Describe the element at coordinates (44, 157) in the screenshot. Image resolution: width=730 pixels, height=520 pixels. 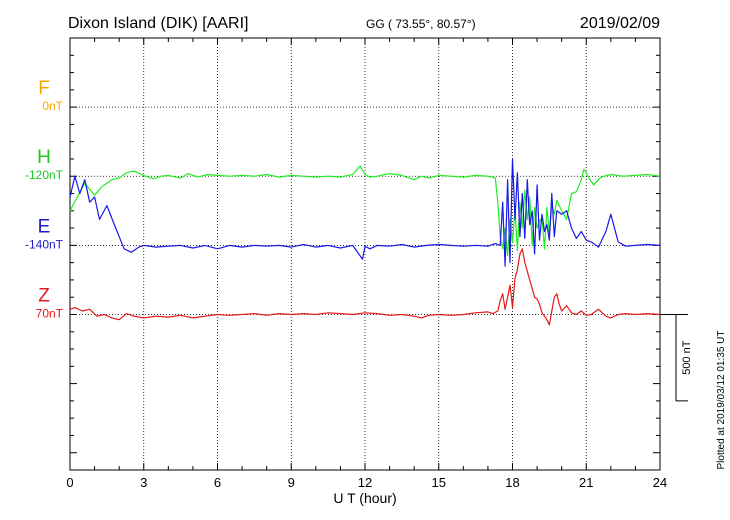
I see `component-letter-h: H` at that location.